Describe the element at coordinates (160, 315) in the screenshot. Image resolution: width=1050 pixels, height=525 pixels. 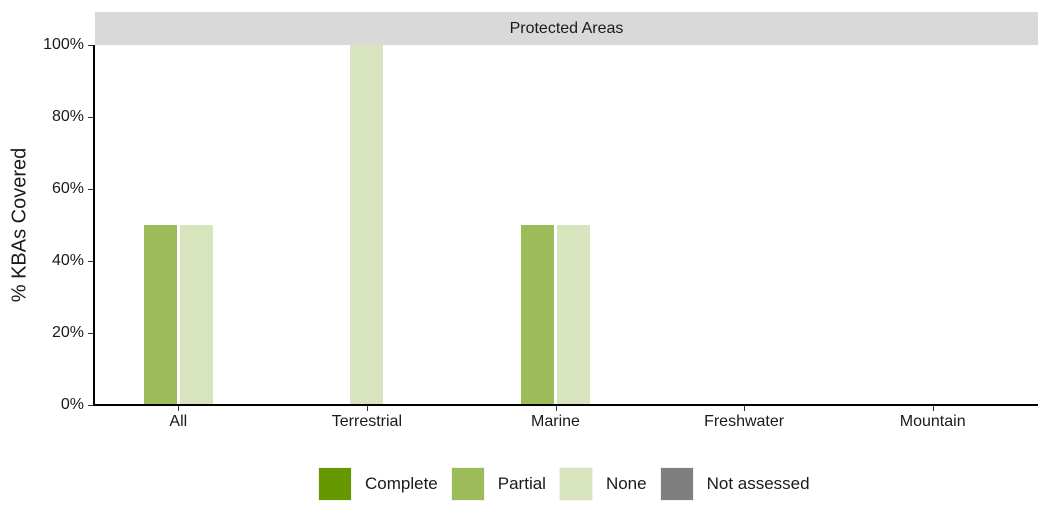
I see `bar-partial-all` at that location.